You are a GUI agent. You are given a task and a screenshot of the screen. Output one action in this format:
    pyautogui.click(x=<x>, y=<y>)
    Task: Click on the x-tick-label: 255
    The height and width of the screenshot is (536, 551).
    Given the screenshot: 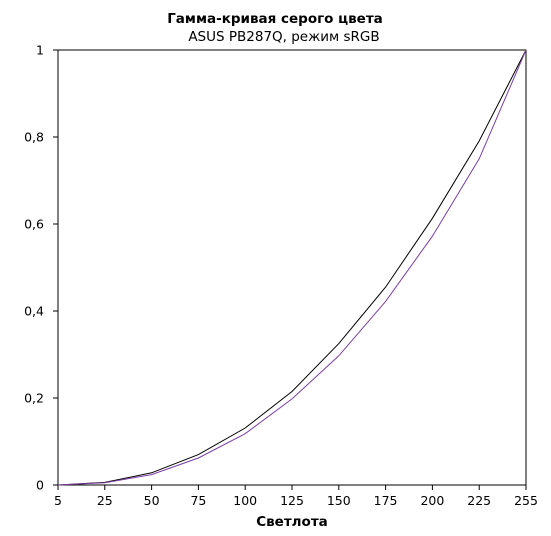 What is the action you would take?
    pyautogui.click(x=526, y=500)
    